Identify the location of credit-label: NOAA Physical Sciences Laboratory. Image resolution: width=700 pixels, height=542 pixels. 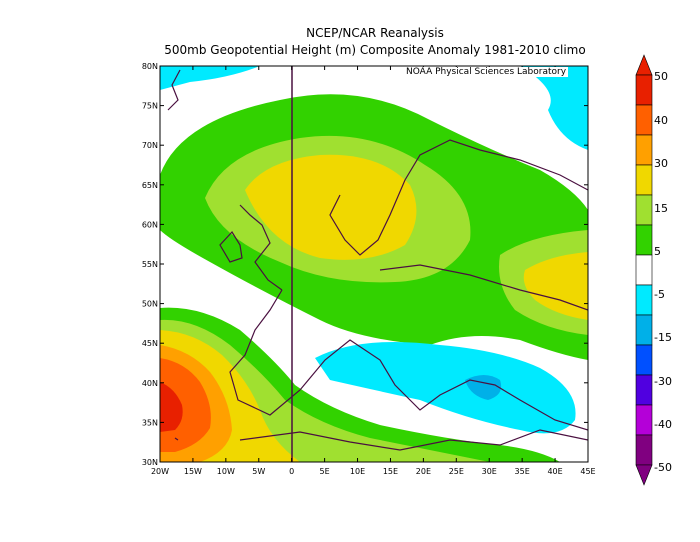
(486, 72).